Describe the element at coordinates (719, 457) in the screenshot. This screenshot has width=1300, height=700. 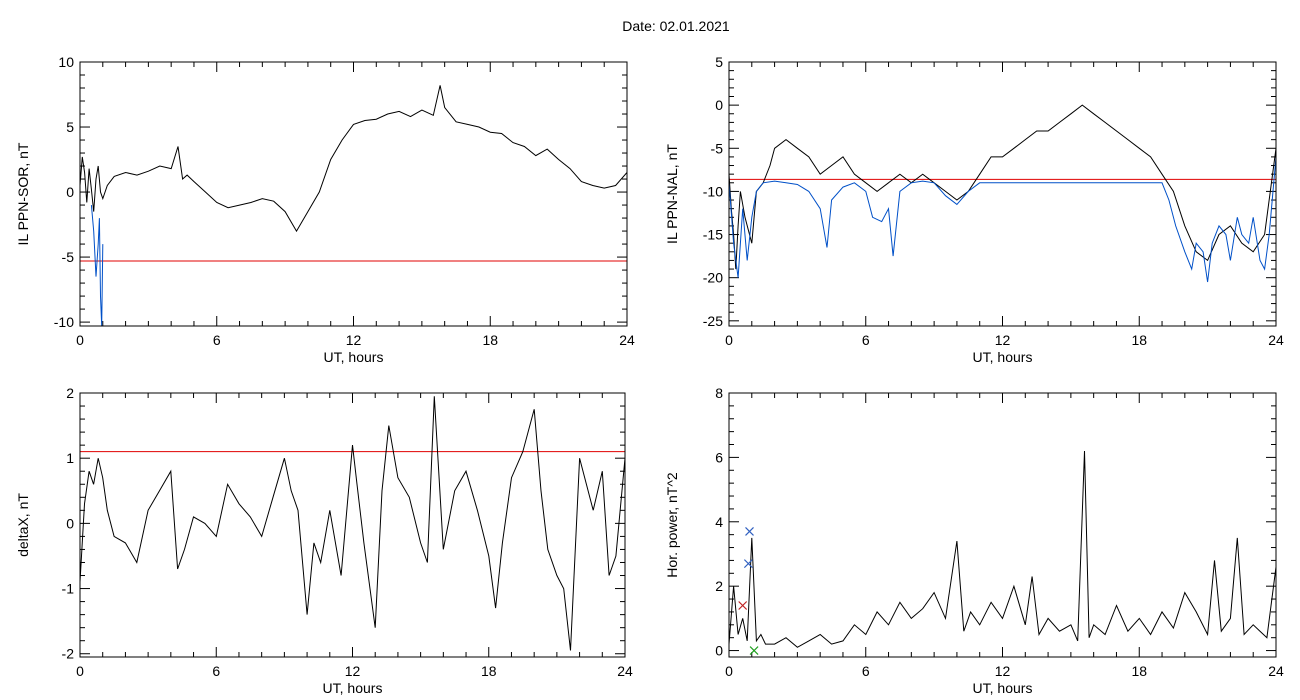
I see `y-tick-label: 6` at that location.